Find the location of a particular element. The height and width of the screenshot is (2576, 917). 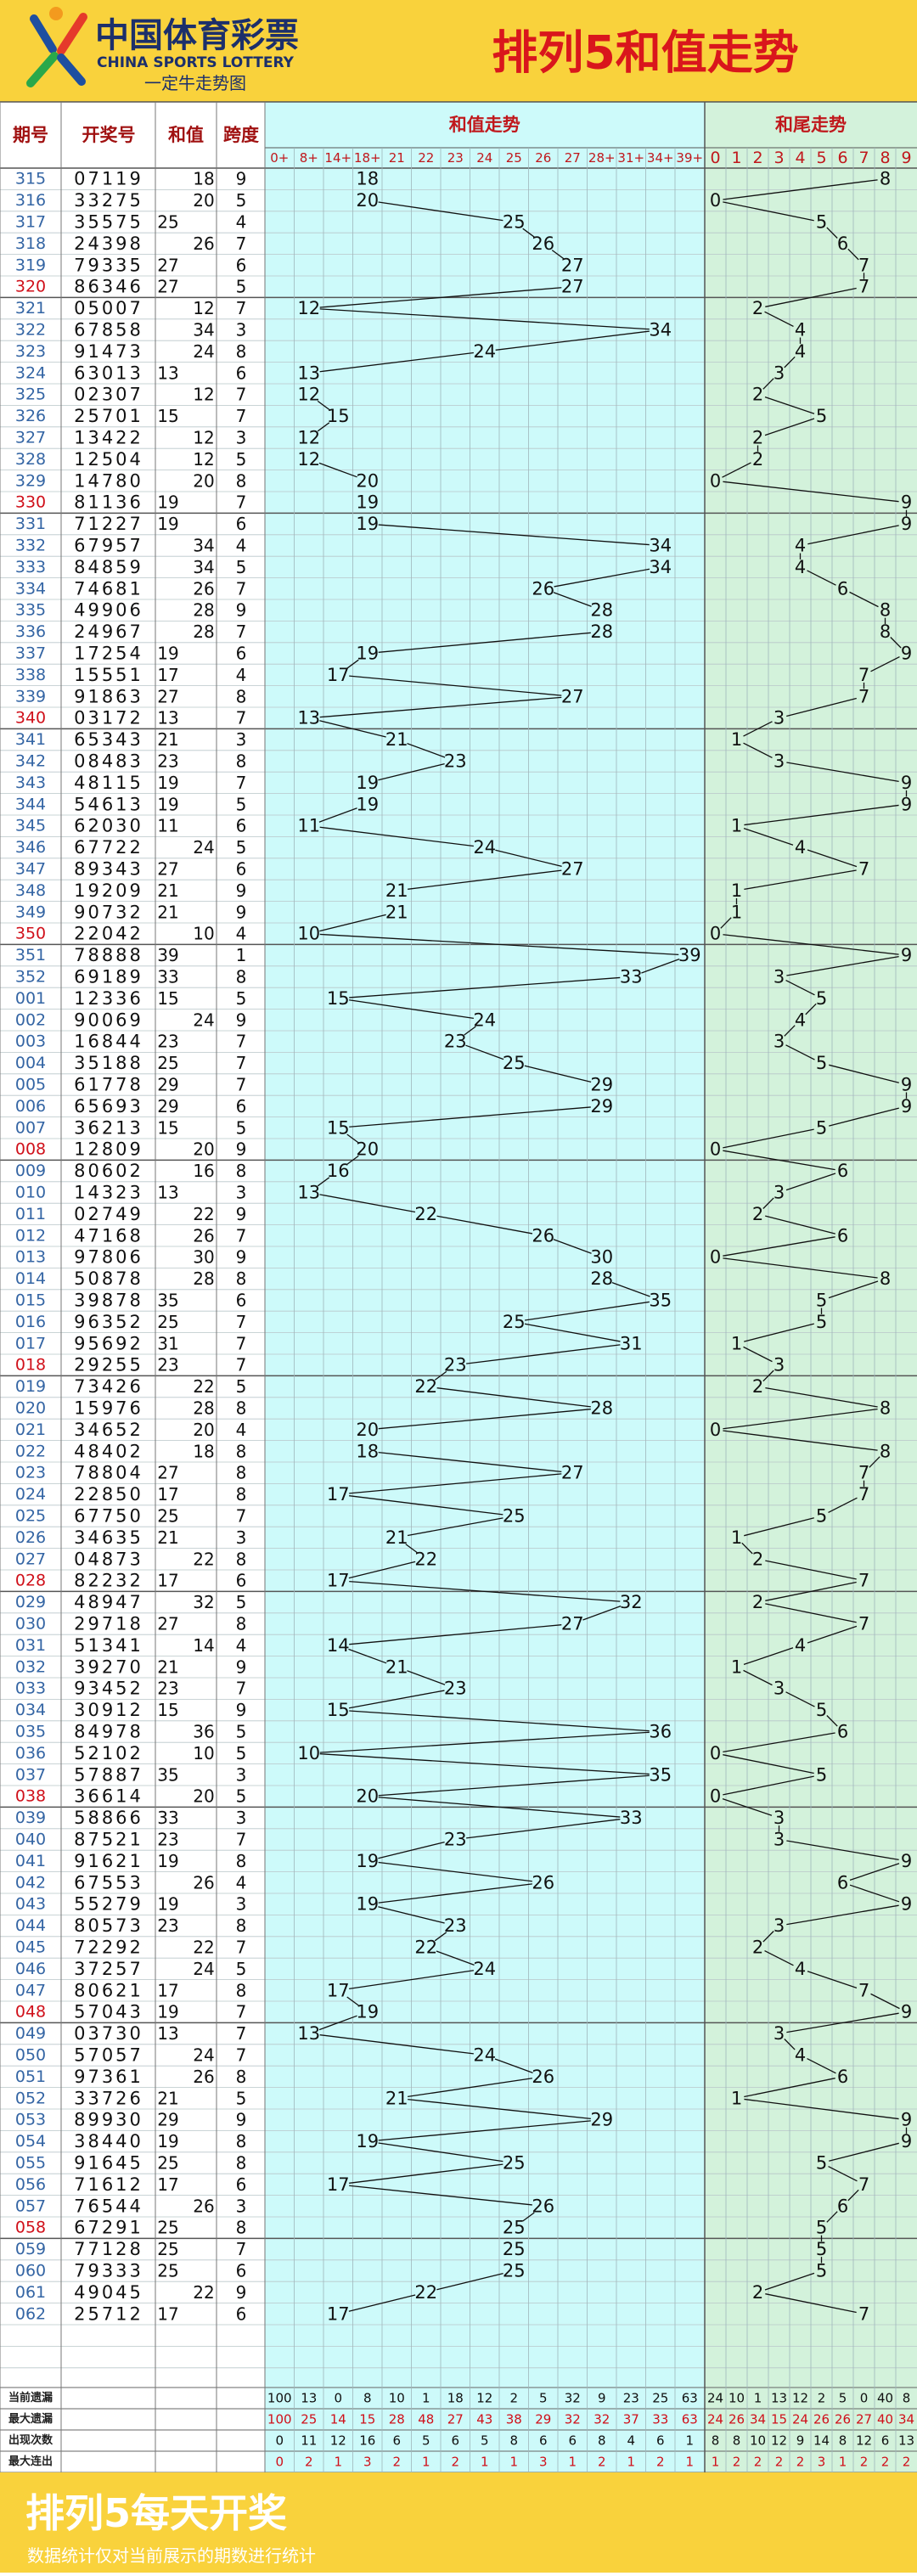

draw-number: 91645 is located at coordinates (108, 2163).